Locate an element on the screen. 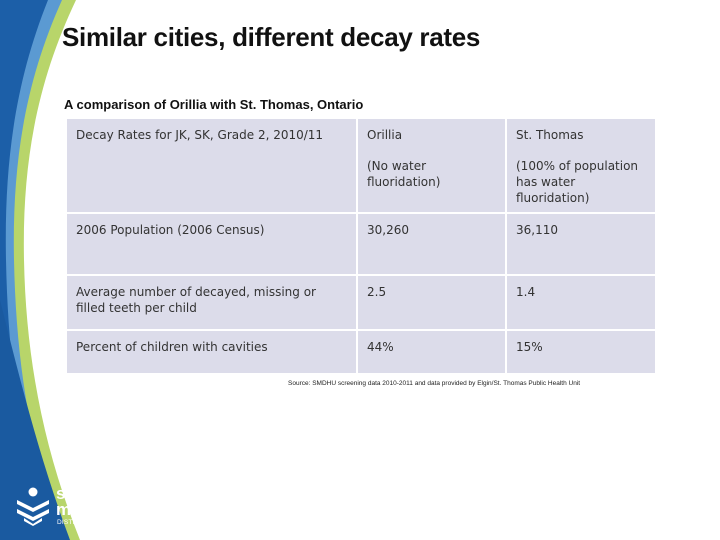  row-orillia-value: 2.5 is located at coordinates (431, 302).